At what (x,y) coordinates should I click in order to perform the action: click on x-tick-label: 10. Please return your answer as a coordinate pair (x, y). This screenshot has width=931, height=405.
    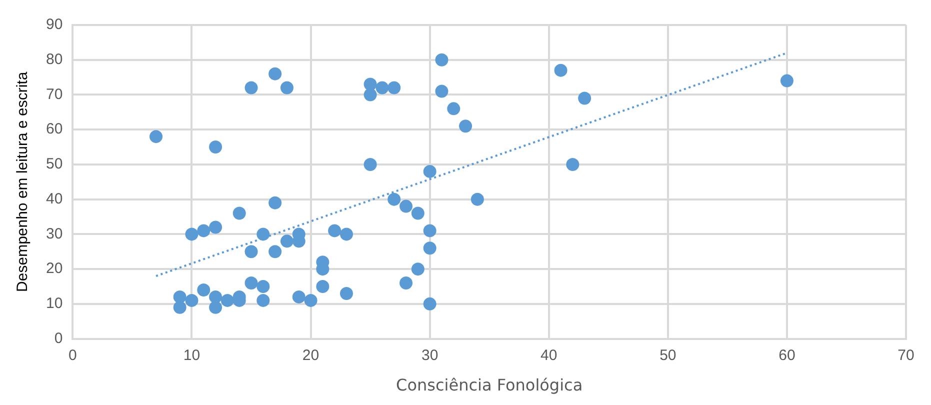
    Looking at the image, I should click on (191, 355).